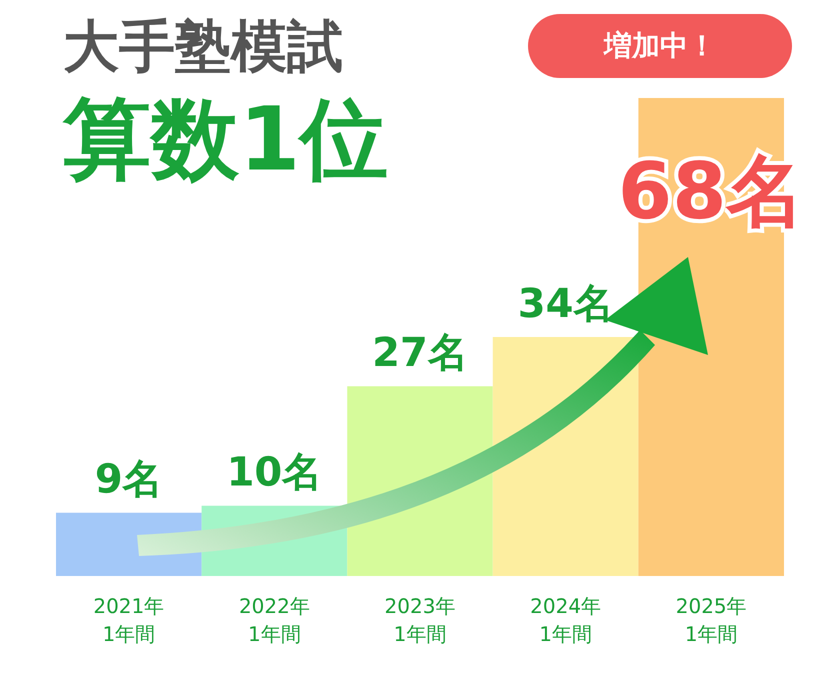 The height and width of the screenshot is (676, 839). What do you see at coordinates (660, 46) in the screenshot?
I see `badge: 増加中！` at bounding box center [660, 46].